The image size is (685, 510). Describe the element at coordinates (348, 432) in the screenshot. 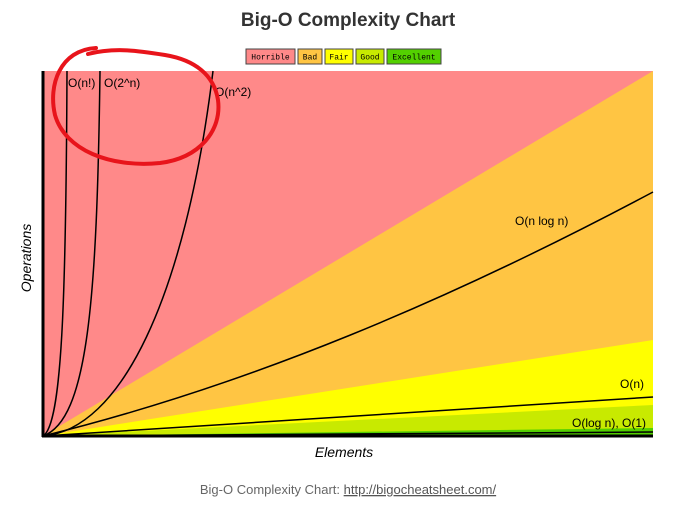

I see `region-excellent` at that location.